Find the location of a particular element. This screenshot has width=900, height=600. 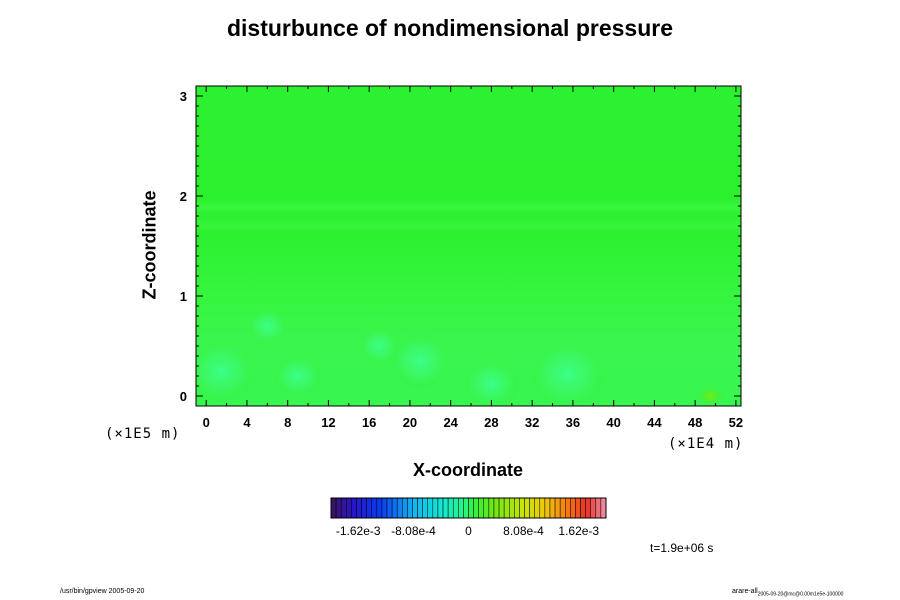

x-tick-label: 24 is located at coordinates (450, 422).